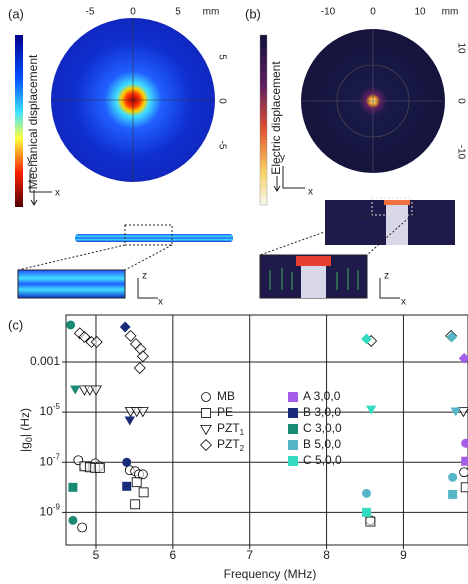 Image resolution: width=468 pixels, height=584 pixels. Describe the element at coordinates (460, 48) in the screenshot. I see `side-tick: 10` at that location.